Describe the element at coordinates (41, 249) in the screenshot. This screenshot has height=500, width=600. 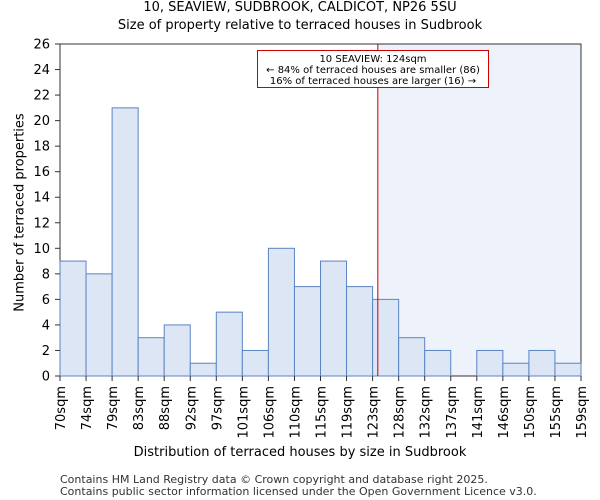
I see `y-tick-label: 10` at that location.